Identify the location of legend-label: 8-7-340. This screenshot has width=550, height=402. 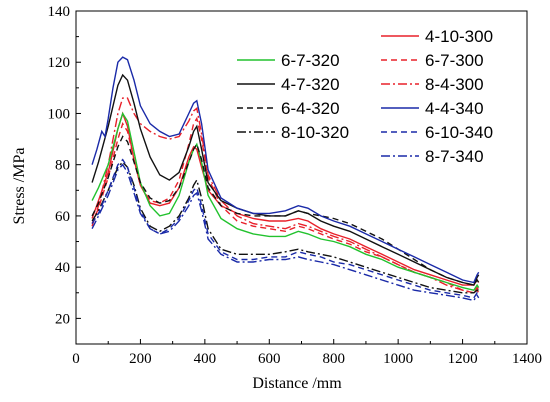
(454, 156).